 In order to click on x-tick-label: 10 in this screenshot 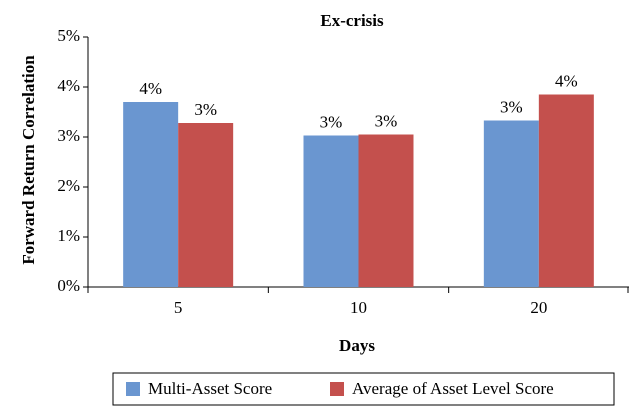, I will do `click(358, 307)`.